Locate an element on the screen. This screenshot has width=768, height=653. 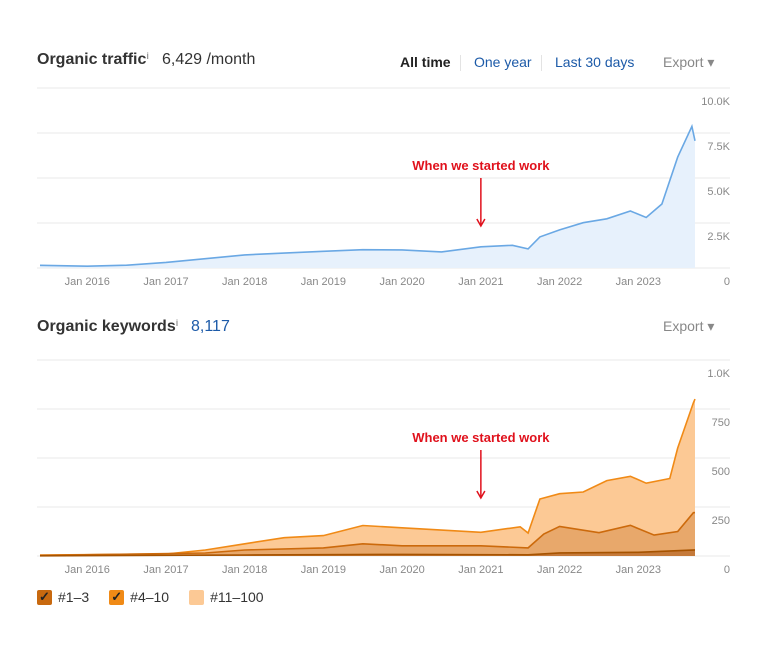
keywords-export-button: Export ▾ is located at coordinates (689, 326).